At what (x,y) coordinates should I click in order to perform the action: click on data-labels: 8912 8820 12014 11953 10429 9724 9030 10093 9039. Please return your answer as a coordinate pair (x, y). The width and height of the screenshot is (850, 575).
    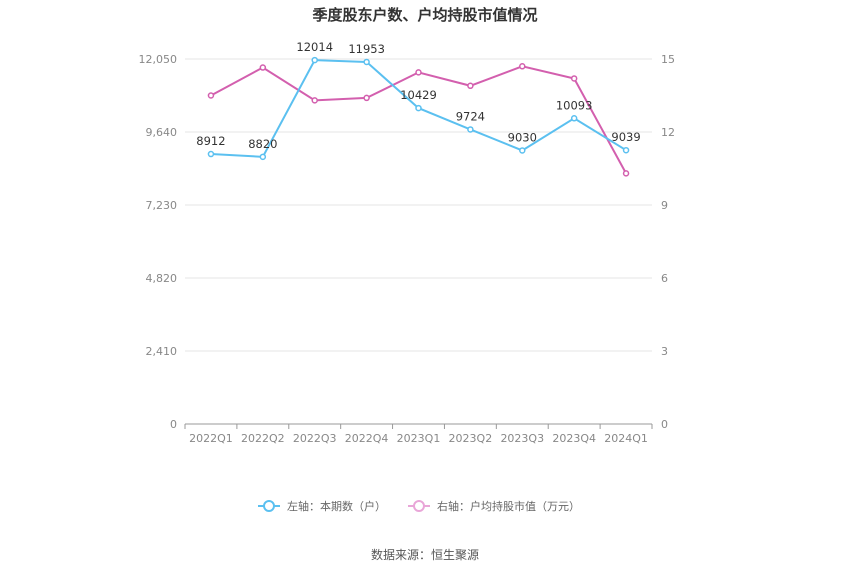
    Looking at the image, I should click on (418, 95).